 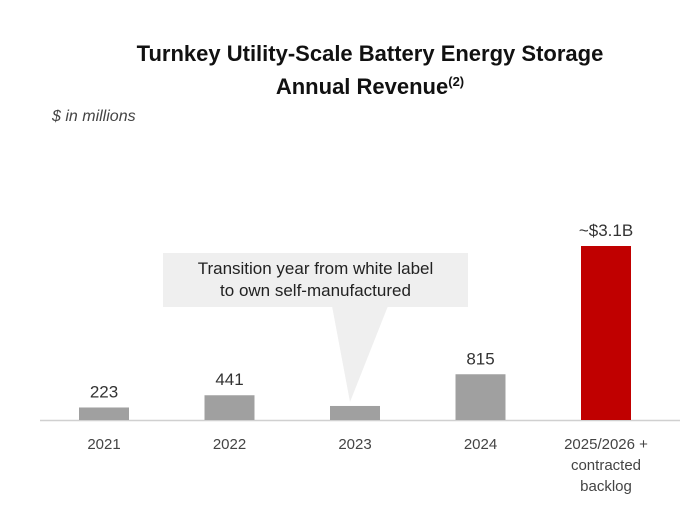 I want to click on x-tick-label-0: 2021, so click(x=103, y=444).